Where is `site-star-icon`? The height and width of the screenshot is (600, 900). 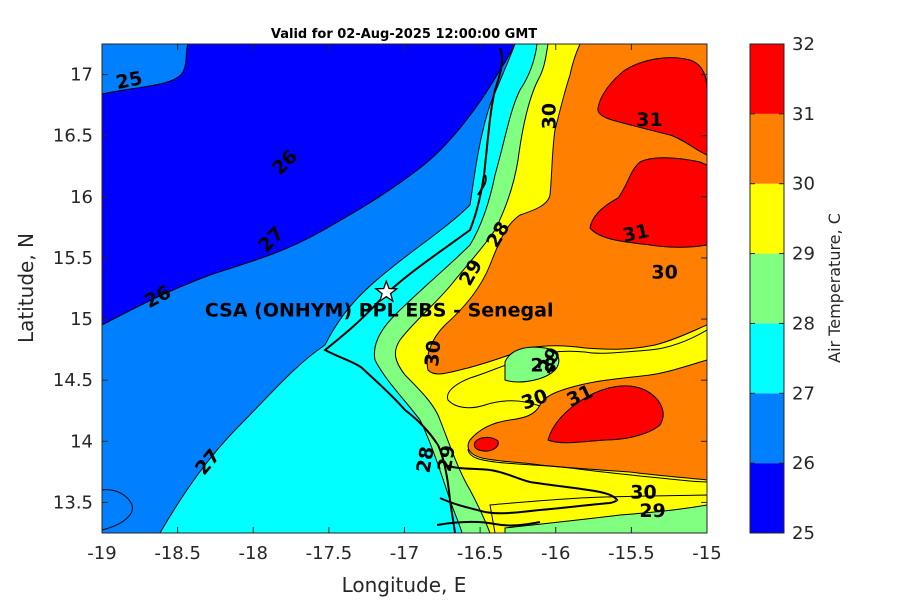 site-star-icon is located at coordinates (386, 291).